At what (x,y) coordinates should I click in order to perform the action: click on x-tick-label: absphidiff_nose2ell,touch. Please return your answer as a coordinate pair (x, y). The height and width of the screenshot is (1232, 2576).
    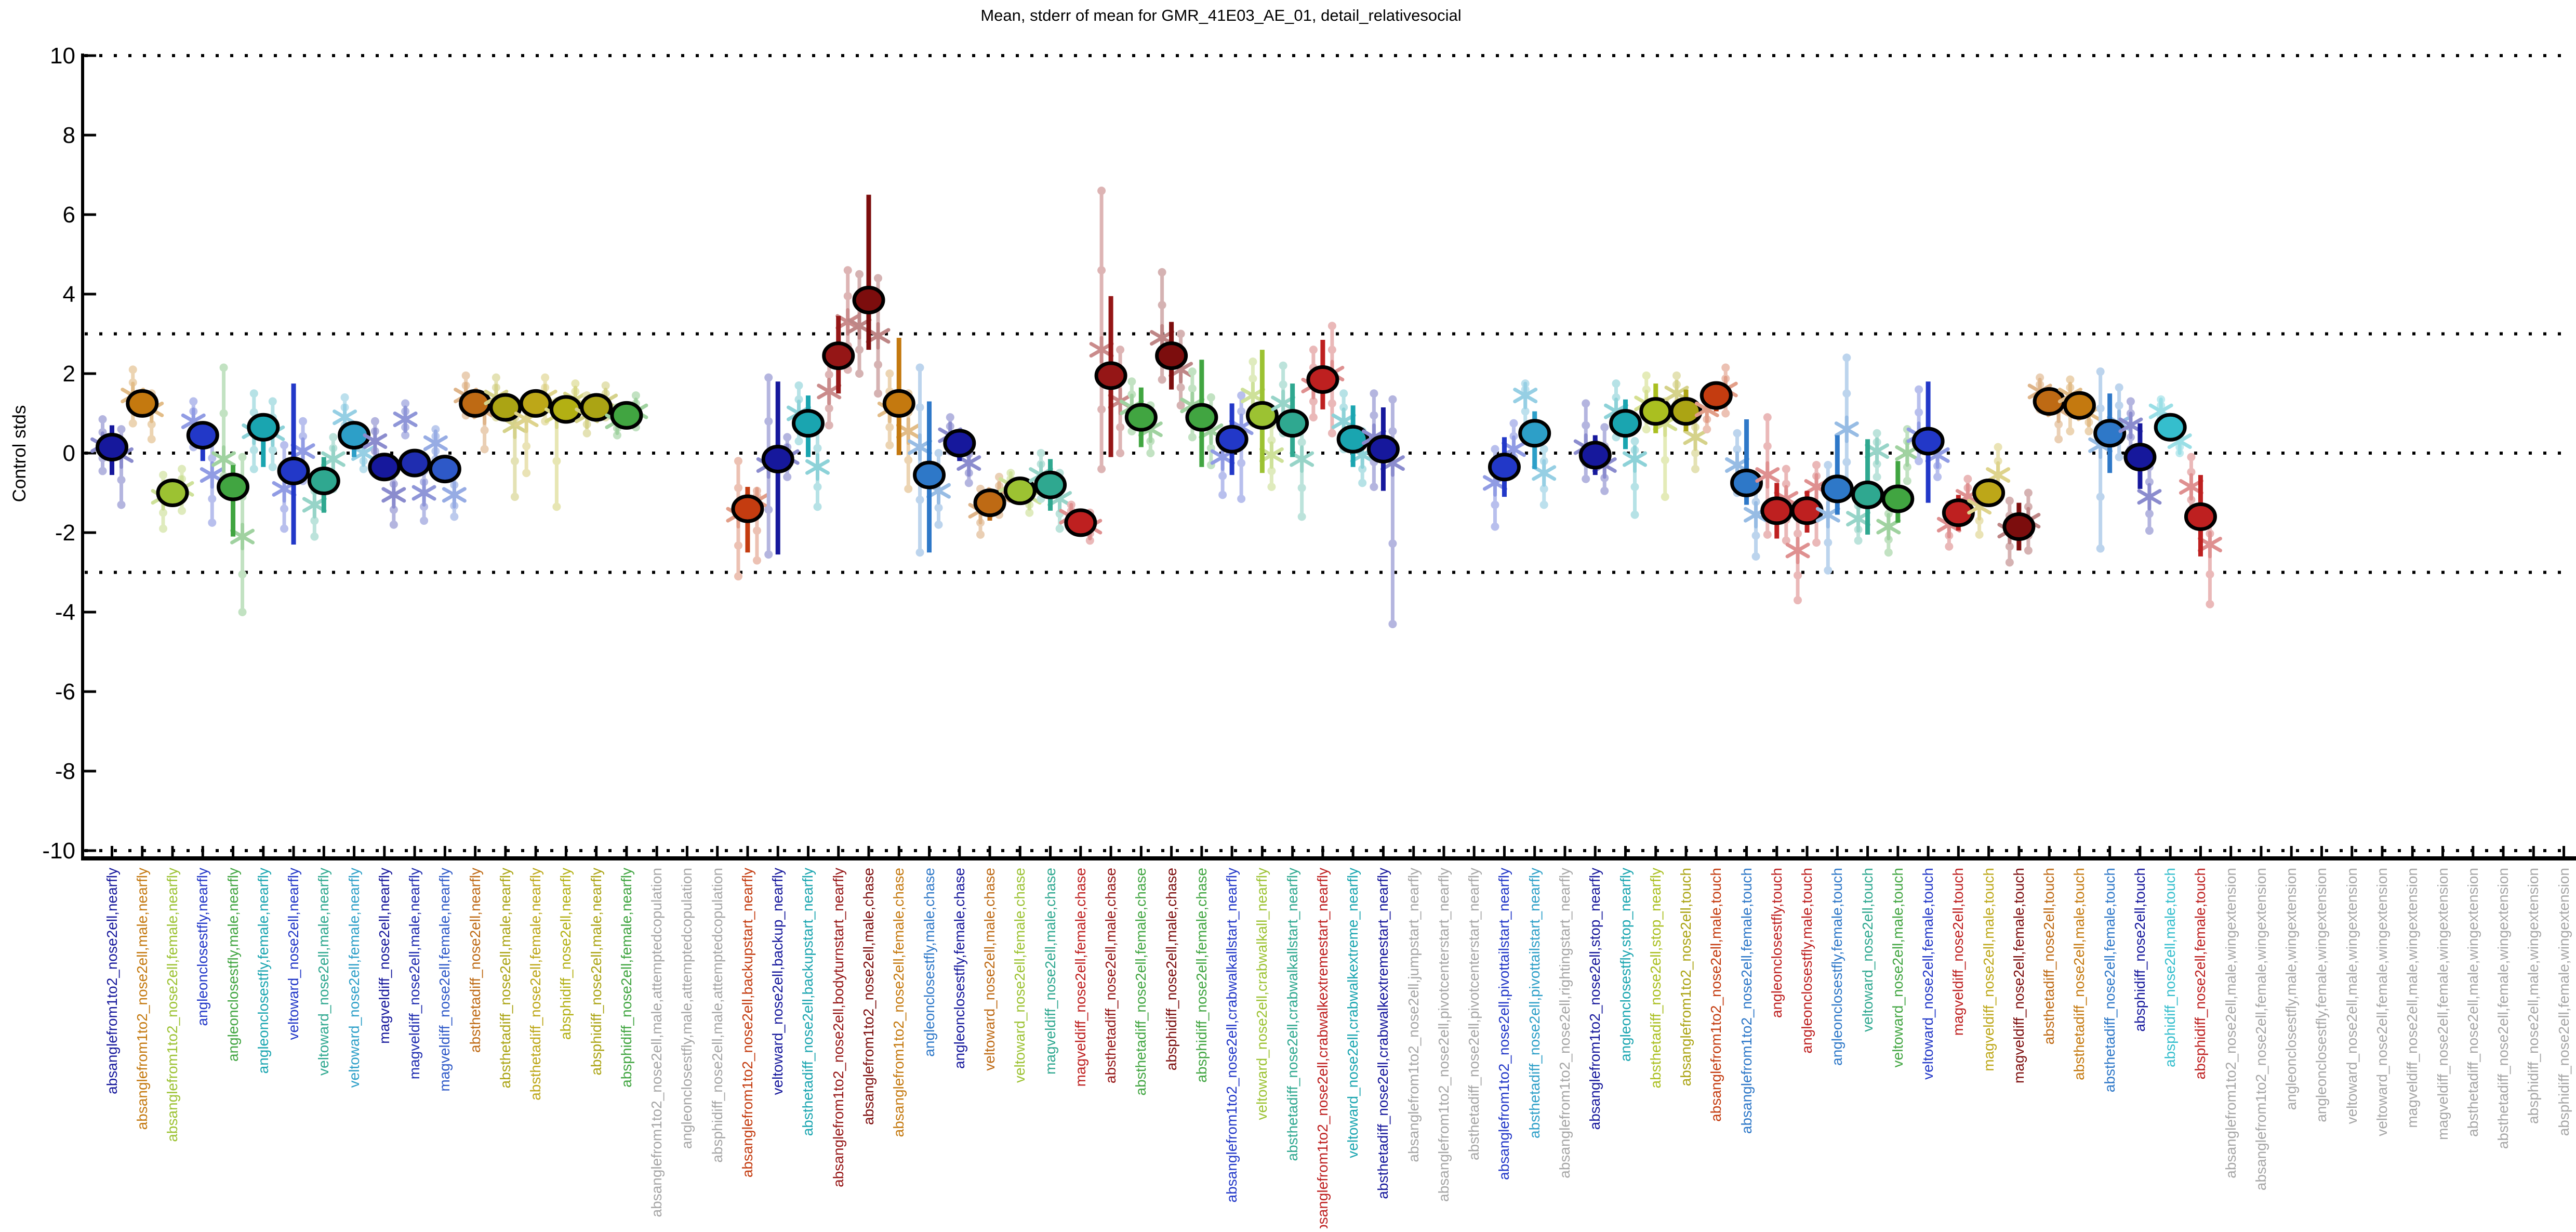
    Looking at the image, I should click on (2140, 950).